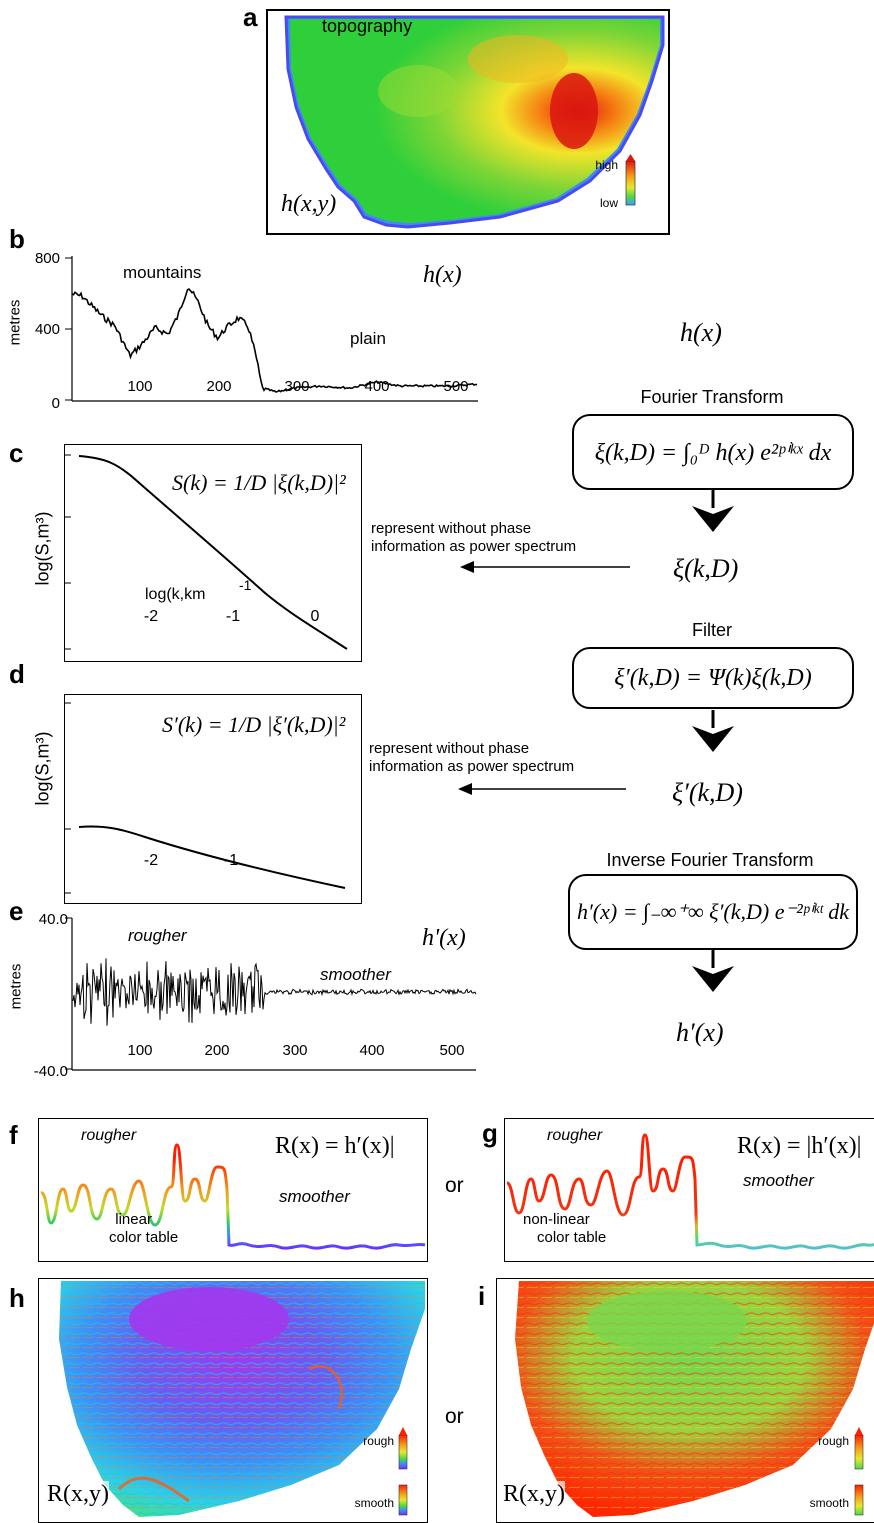  Describe the element at coordinates (335, 1146) in the screenshot. I see `panel-f-formula: R(x) = h′(x)|` at that location.